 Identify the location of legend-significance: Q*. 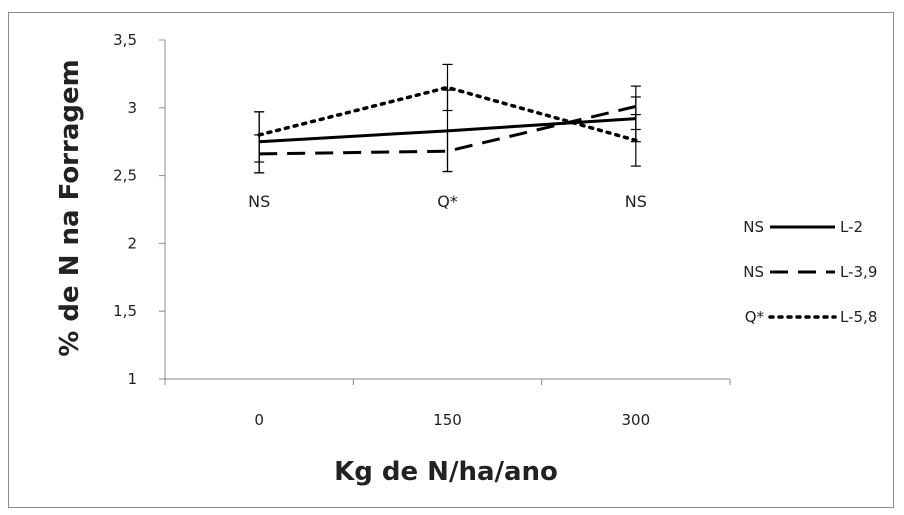
(755, 317).